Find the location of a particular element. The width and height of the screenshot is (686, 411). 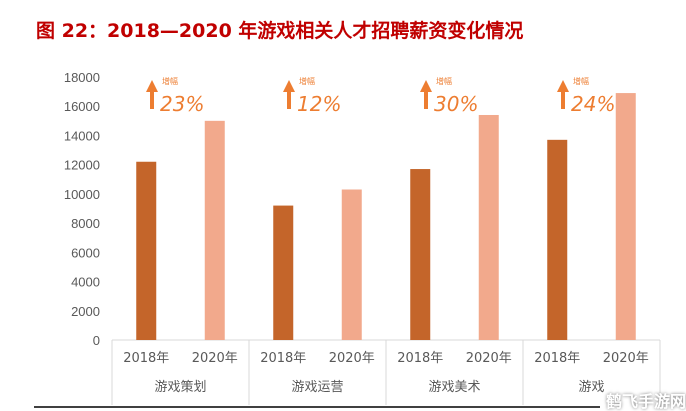

y-tick-label: 16000 is located at coordinates (82, 106).